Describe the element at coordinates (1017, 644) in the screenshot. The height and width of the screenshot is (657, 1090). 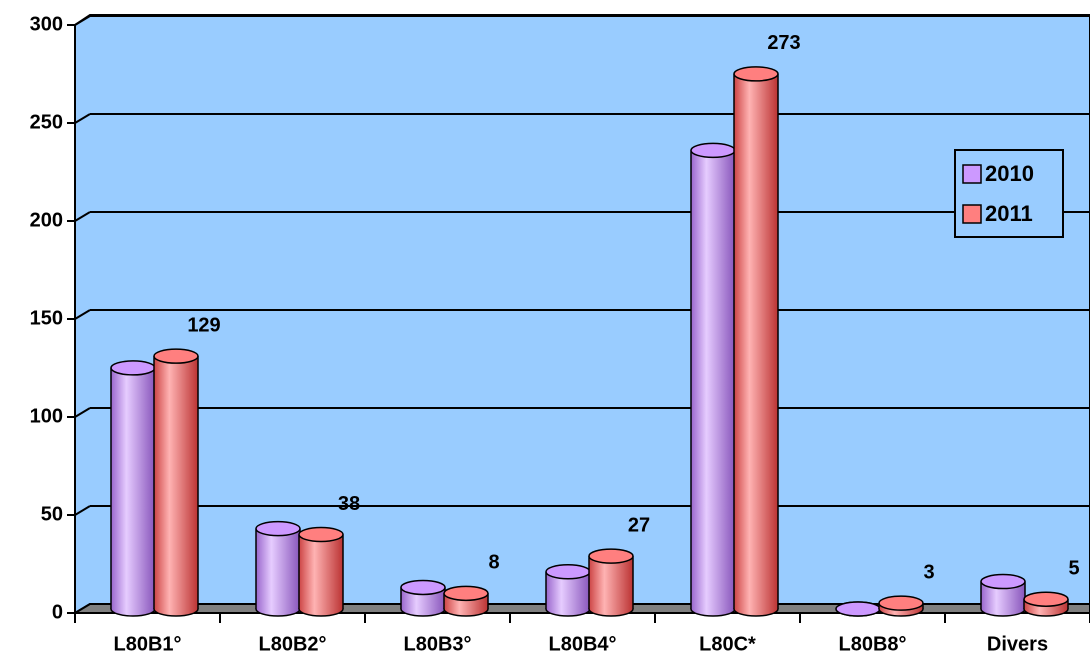
I see `x-tick-label: Divers` at that location.